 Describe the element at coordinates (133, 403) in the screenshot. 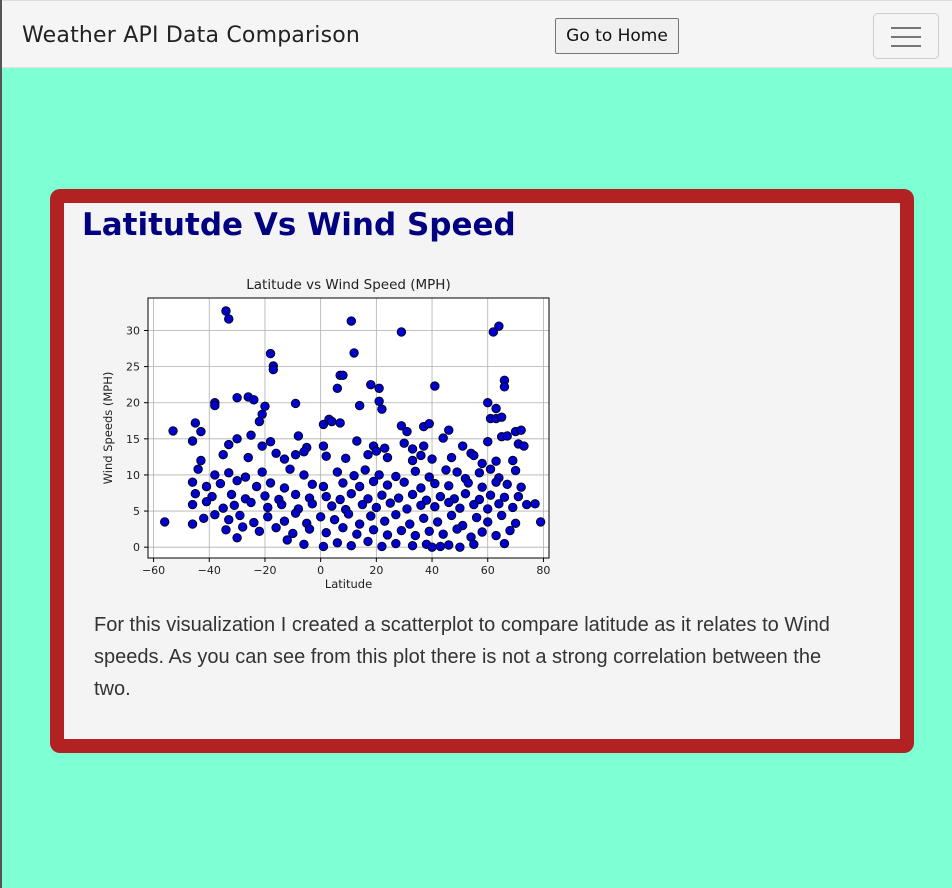

I see `y-tick-label: 20` at that location.